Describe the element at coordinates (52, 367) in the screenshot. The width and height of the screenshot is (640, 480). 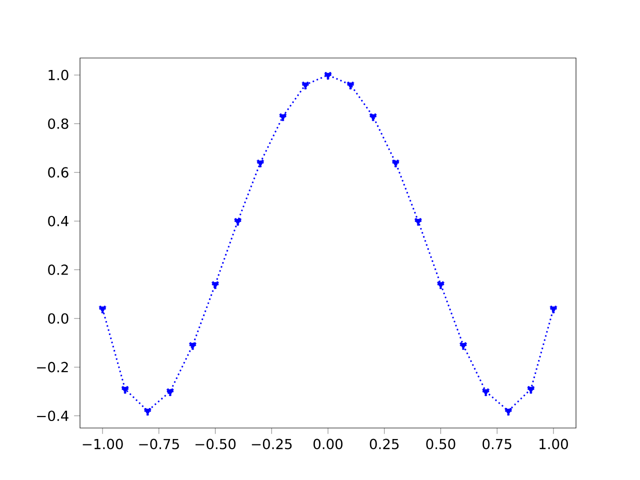
I see `y-tick-label: −0.2` at that location.